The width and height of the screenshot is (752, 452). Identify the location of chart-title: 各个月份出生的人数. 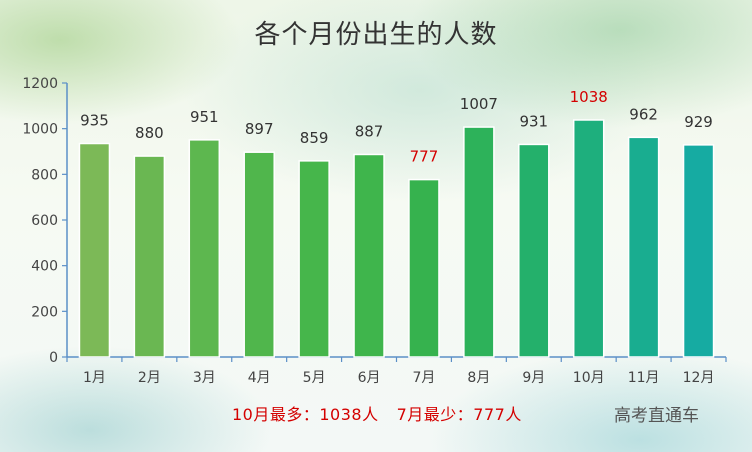
(376, 35).